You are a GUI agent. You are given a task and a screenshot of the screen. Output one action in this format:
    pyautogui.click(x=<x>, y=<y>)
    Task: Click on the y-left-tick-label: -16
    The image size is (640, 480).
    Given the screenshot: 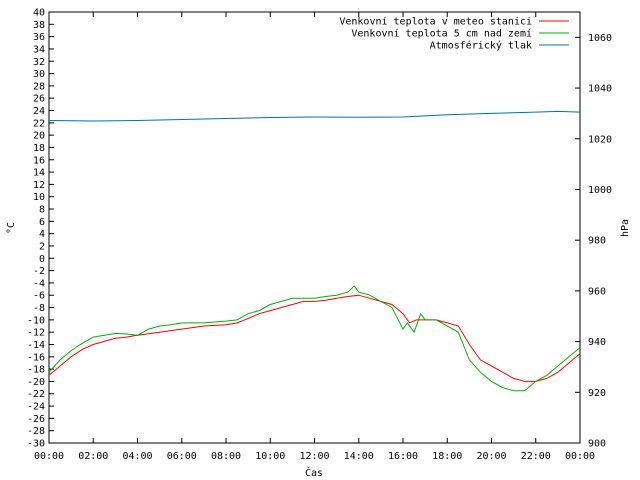 What is the action you would take?
    pyautogui.click(x=36, y=357)
    